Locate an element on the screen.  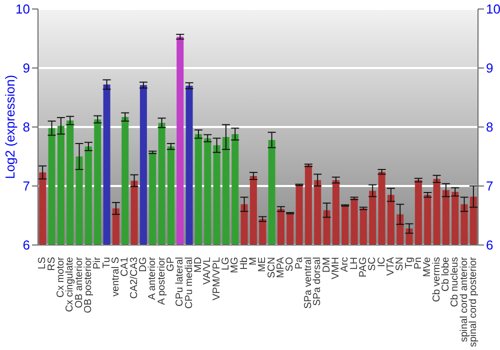
x-tick-label: Cb vermis is located at coordinates (436, 279).